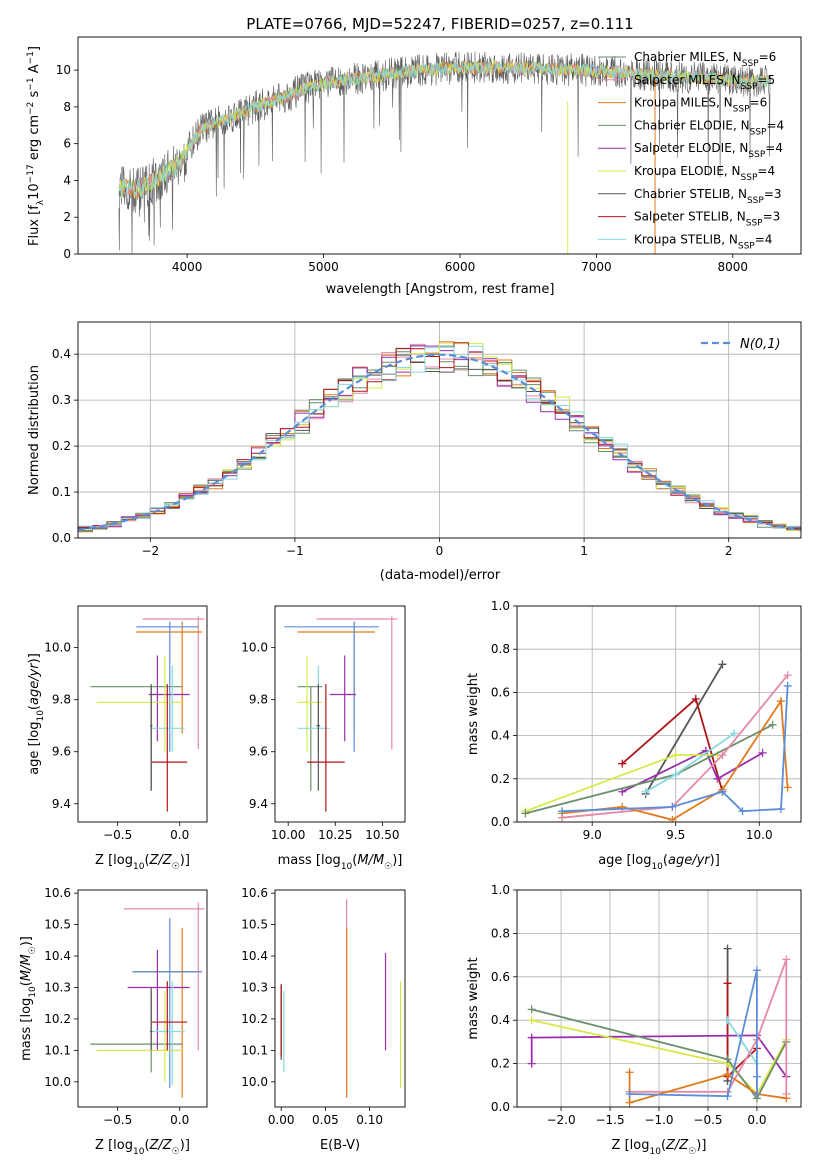 The height and width of the screenshot is (1170, 819). What do you see at coordinates (57, 893) in the screenshot?
I see `y-tick-label: 10.6` at bounding box center [57, 893].